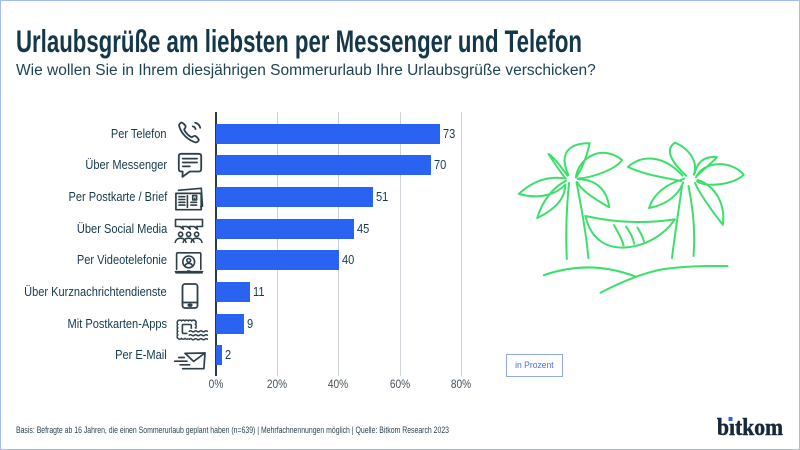  What do you see at coordinates (750, 427) in the screenshot?
I see `svg-text: bıtkom` at bounding box center [750, 427].